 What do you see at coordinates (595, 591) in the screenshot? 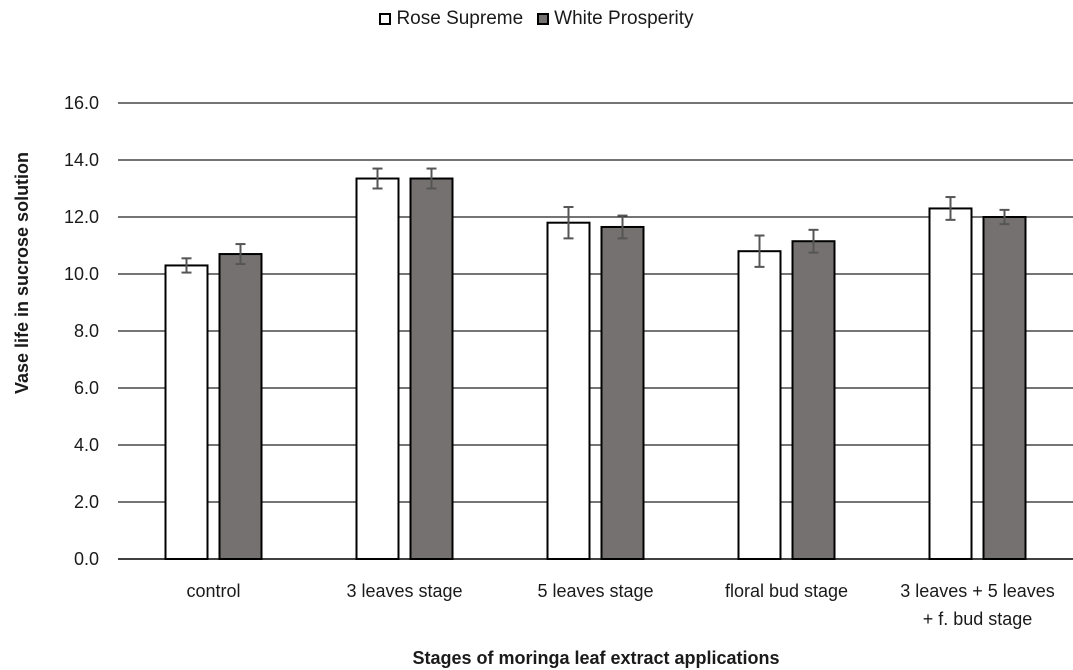
I see `x-tick-label: 5 leaves stage` at bounding box center [595, 591].